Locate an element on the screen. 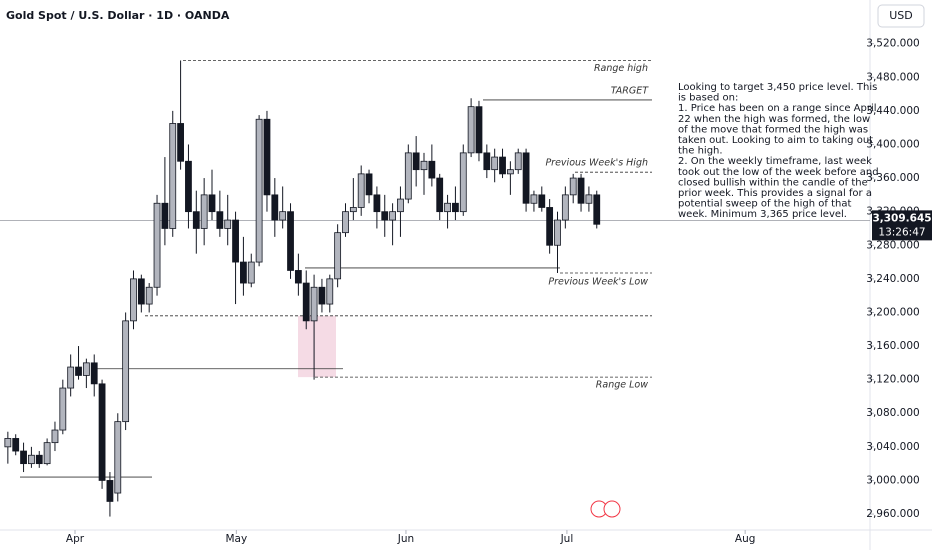  note-line: 22 when the high was formed, the low is located at coordinates (774, 119).